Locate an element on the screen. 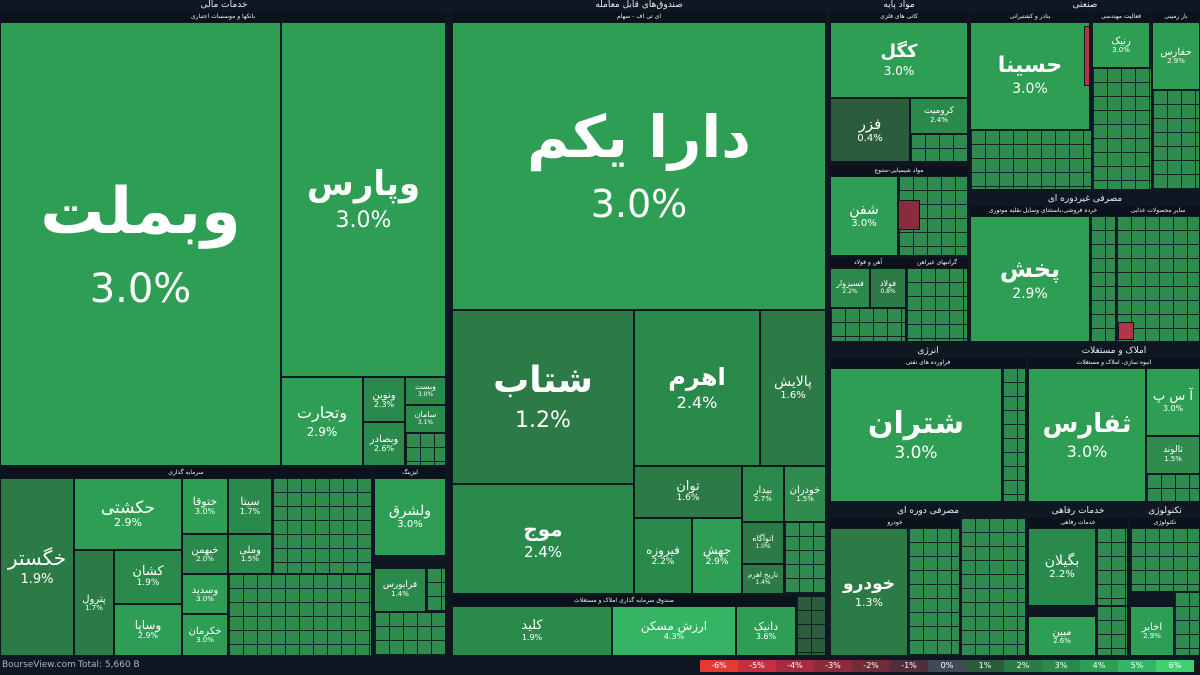 This screenshot has width=1200, height=675. tile-pct: 1.4% is located at coordinates (400, 594).